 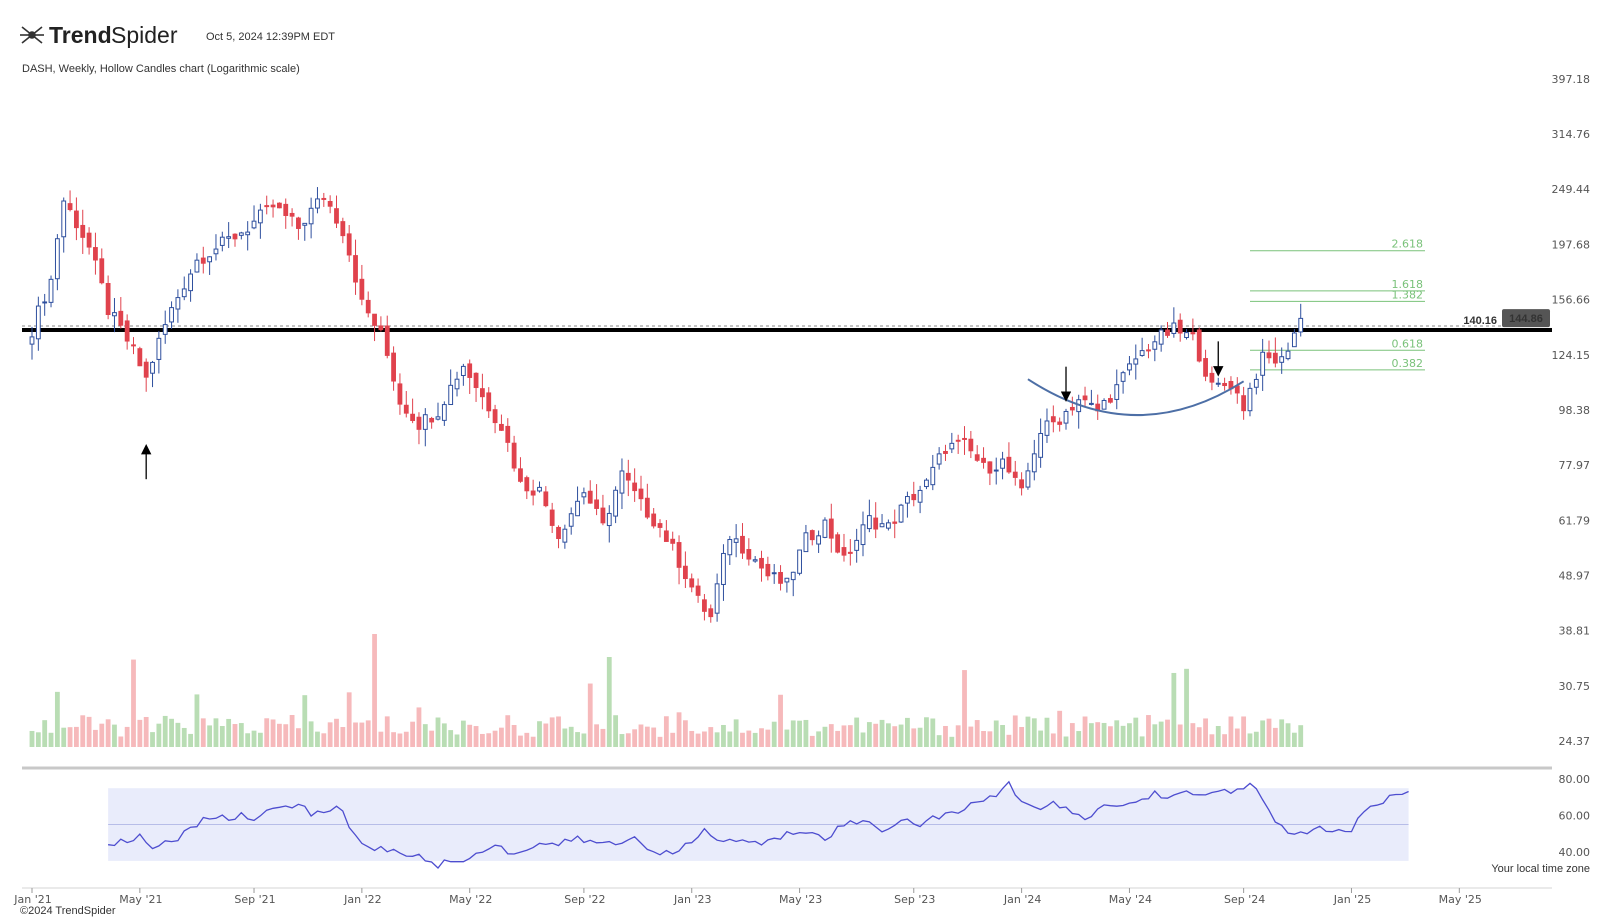 What do you see at coordinates (1540, 869) in the screenshot?
I see `timezone-note: Your local time zone` at bounding box center [1540, 869].